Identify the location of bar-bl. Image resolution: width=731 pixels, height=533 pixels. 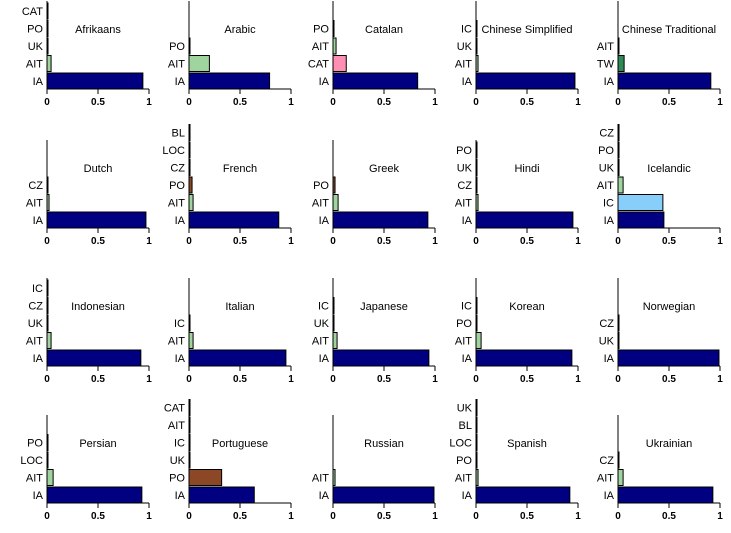
(189, 132).